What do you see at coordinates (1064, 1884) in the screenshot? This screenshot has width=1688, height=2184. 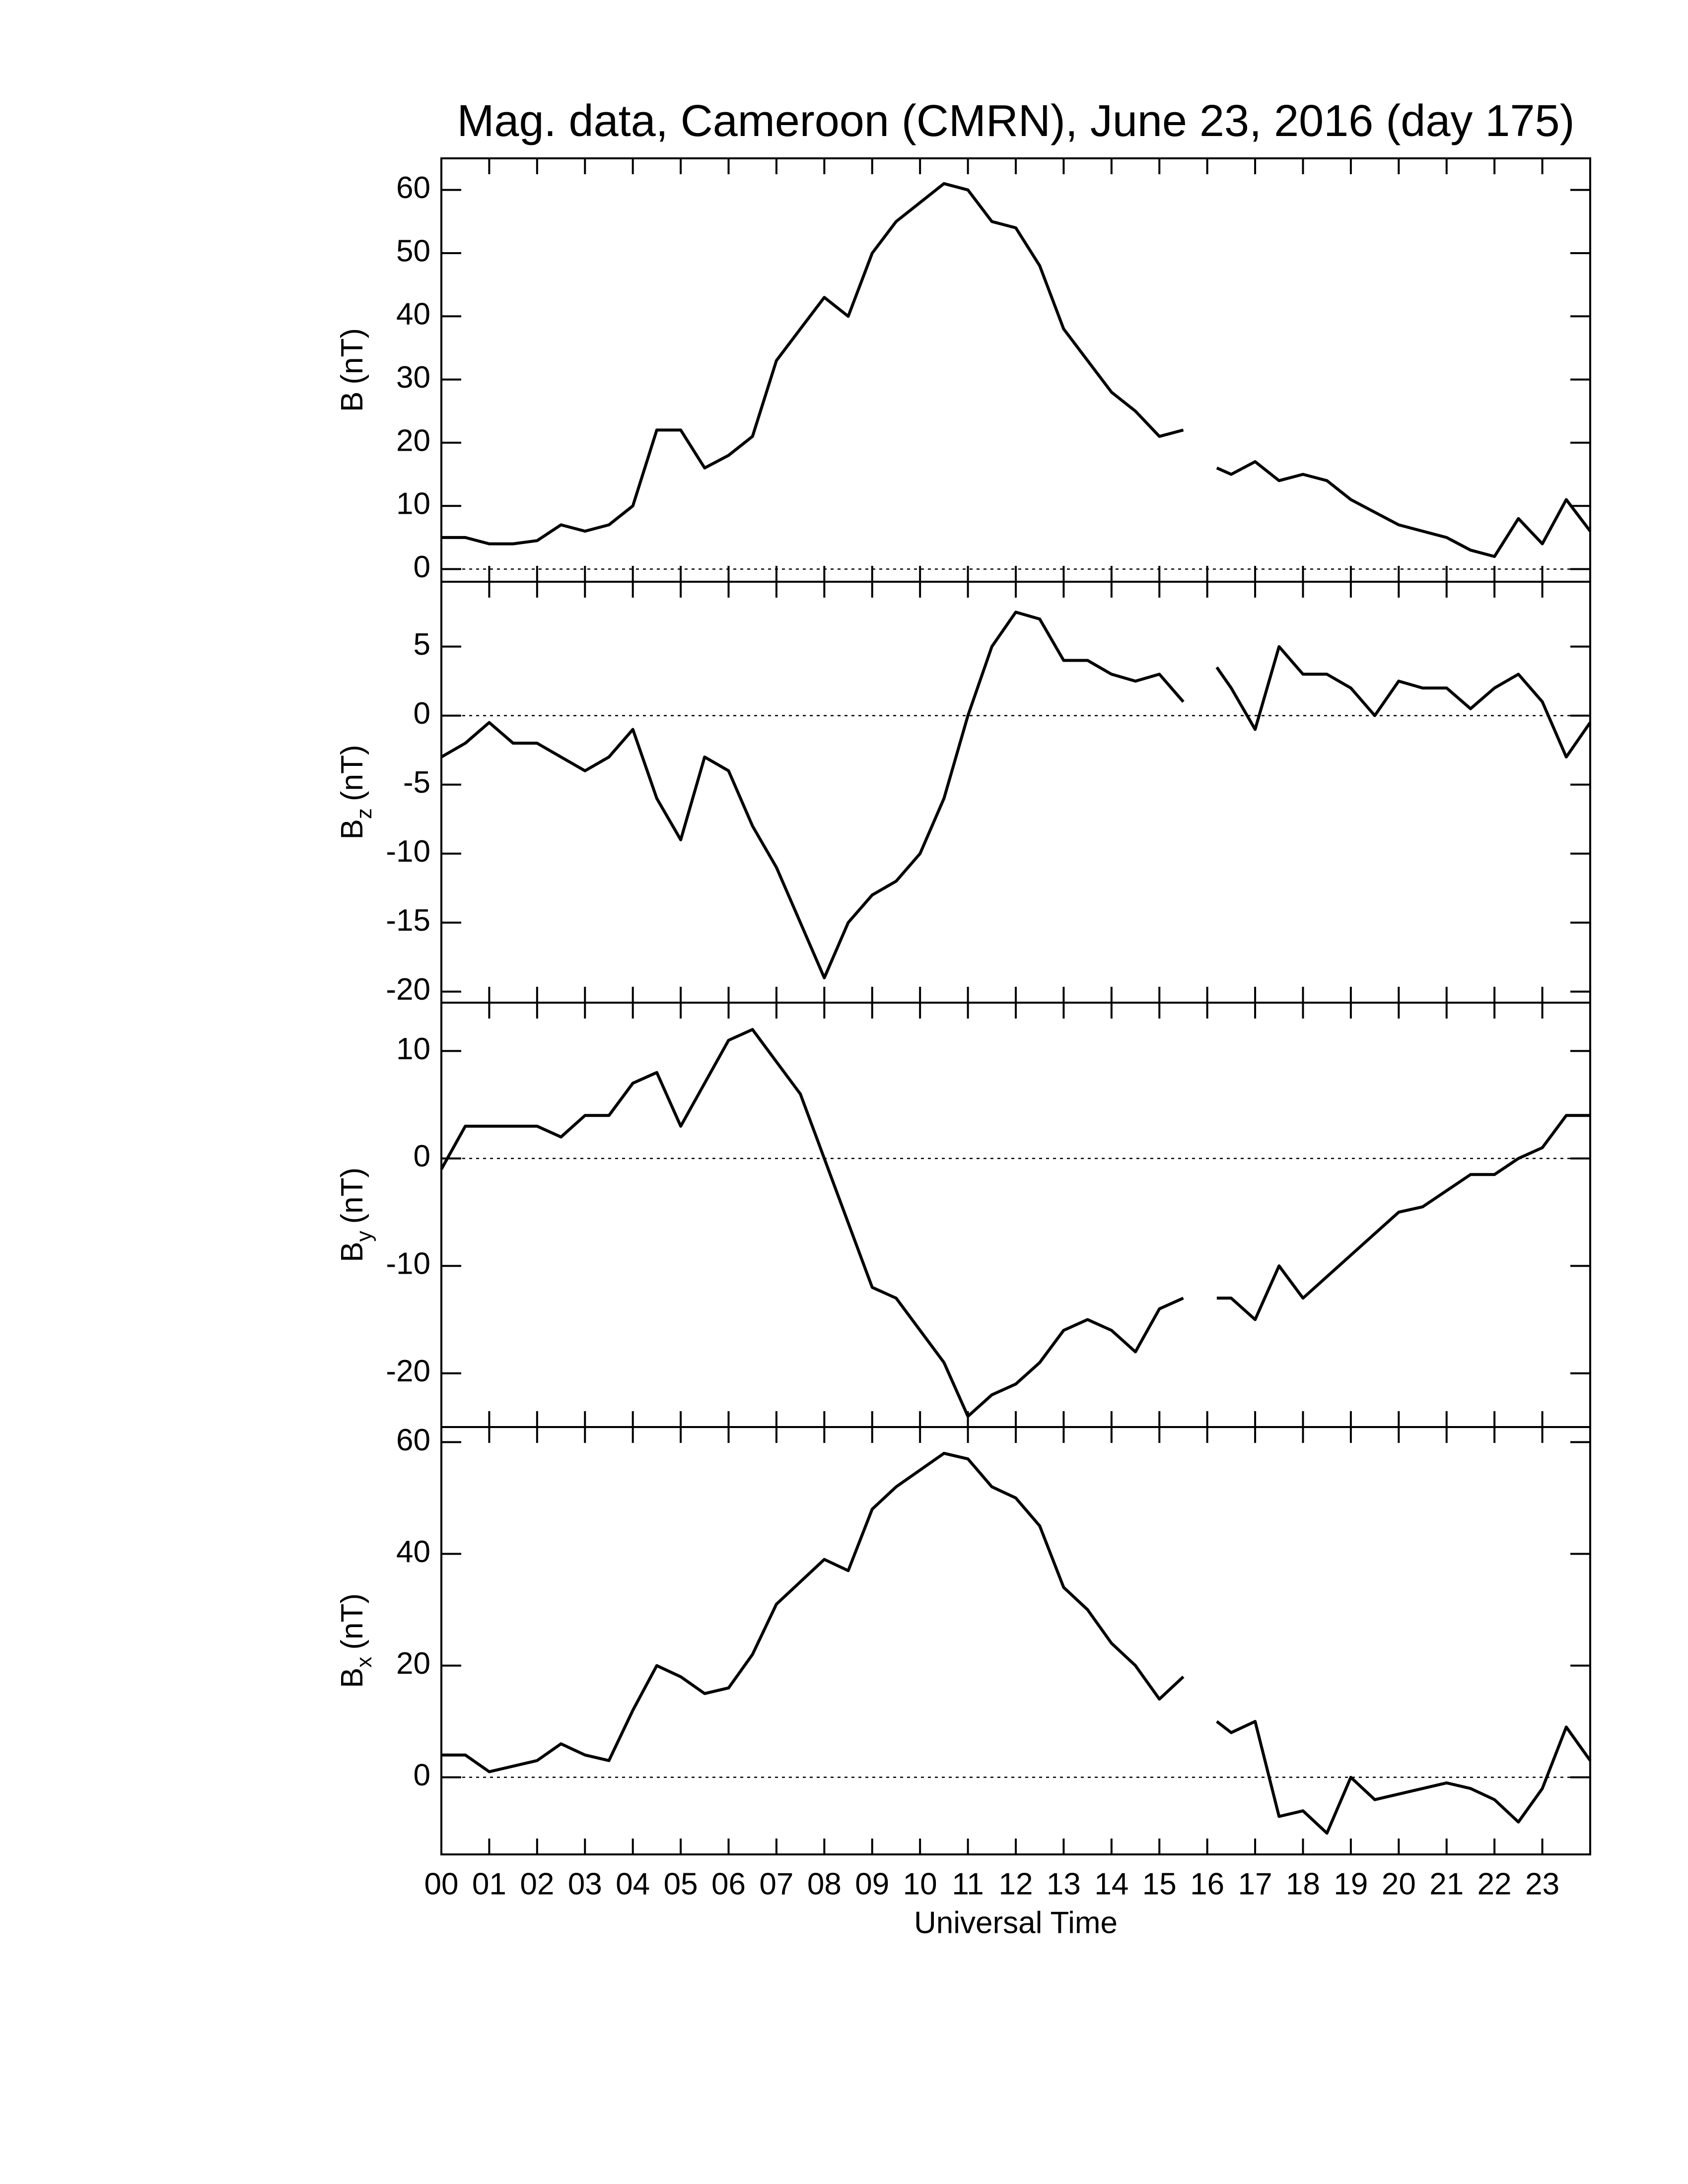 I see `x-tick-label: 13` at bounding box center [1064, 1884].